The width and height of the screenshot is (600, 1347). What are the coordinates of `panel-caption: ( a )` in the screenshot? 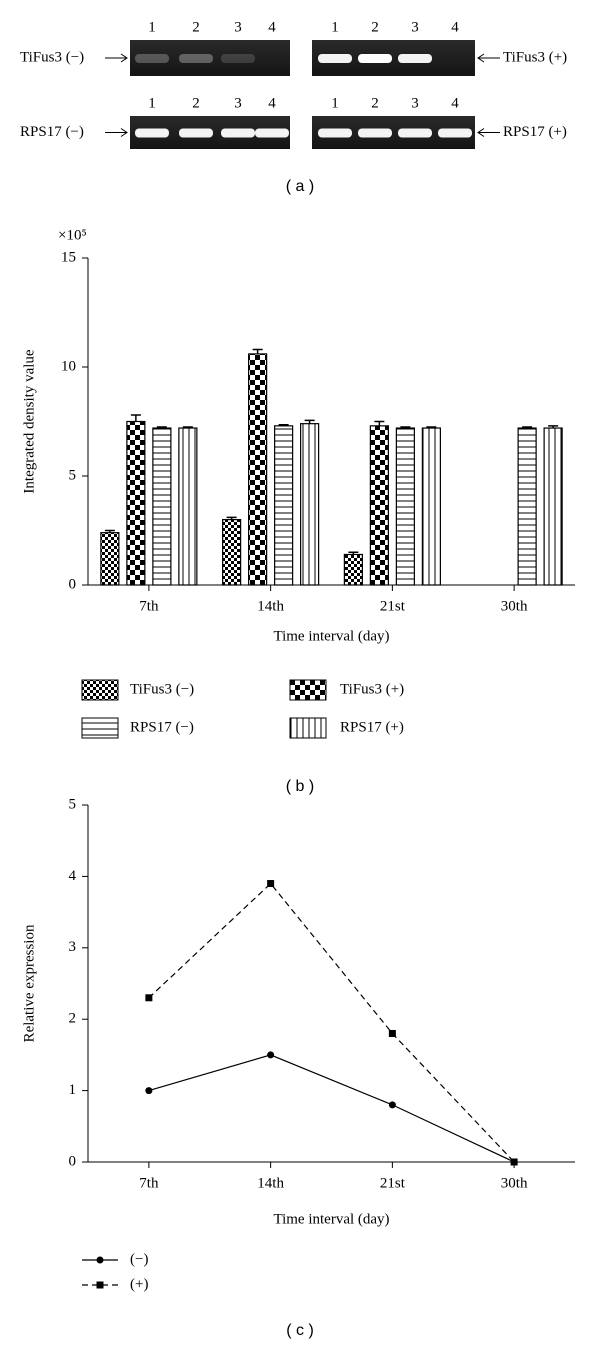 It's located at (300, 186).